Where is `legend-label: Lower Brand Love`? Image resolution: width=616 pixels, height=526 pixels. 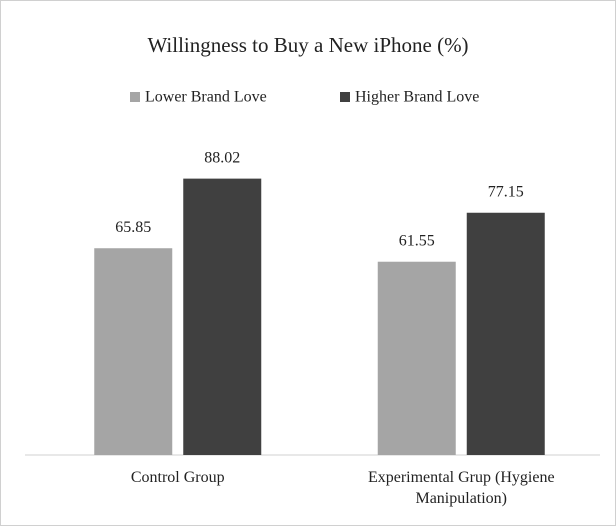
legend-label: Lower Brand Love is located at coordinates (206, 97).